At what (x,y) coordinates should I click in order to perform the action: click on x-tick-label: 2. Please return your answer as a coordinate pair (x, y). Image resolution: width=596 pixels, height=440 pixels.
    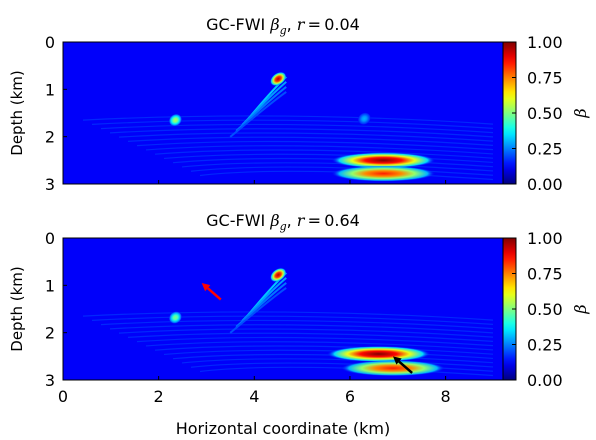
    Looking at the image, I should click on (159, 396).